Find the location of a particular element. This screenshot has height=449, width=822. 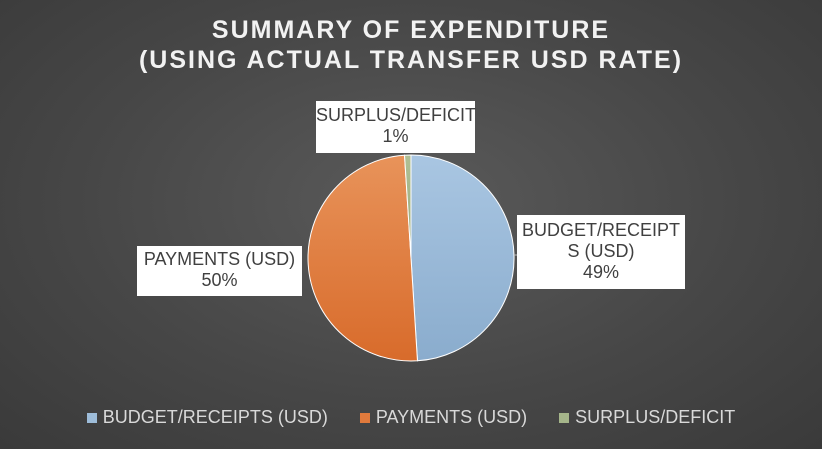

legend-item-budget-receipts: BUDGET/RECEIPTS (USD) is located at coordinates (207, 417).